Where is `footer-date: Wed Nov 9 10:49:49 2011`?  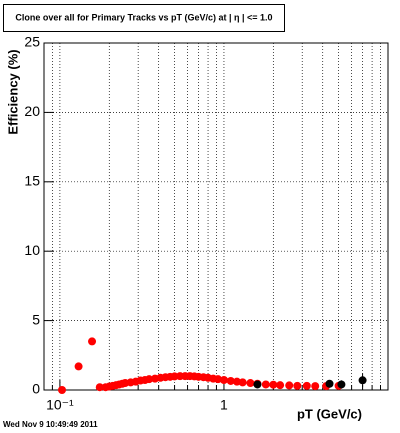 footer-date: Wed Nov 9 10:49:49 2011 is located at coordinates (50, 424).